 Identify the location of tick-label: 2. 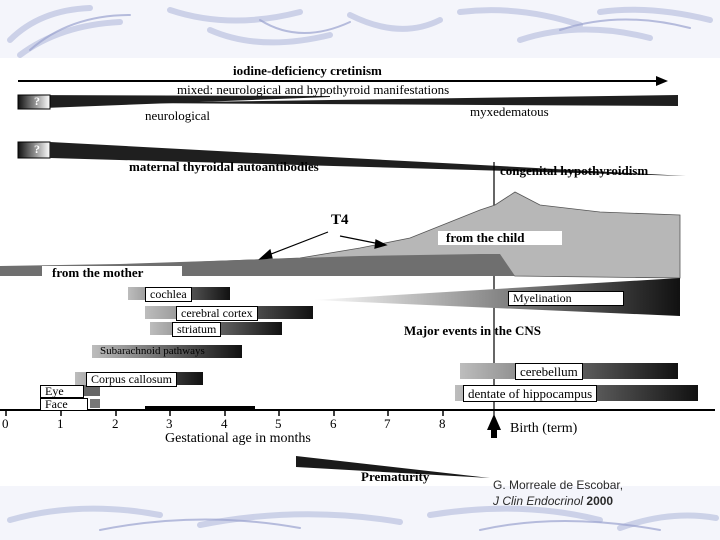
(115, 423).